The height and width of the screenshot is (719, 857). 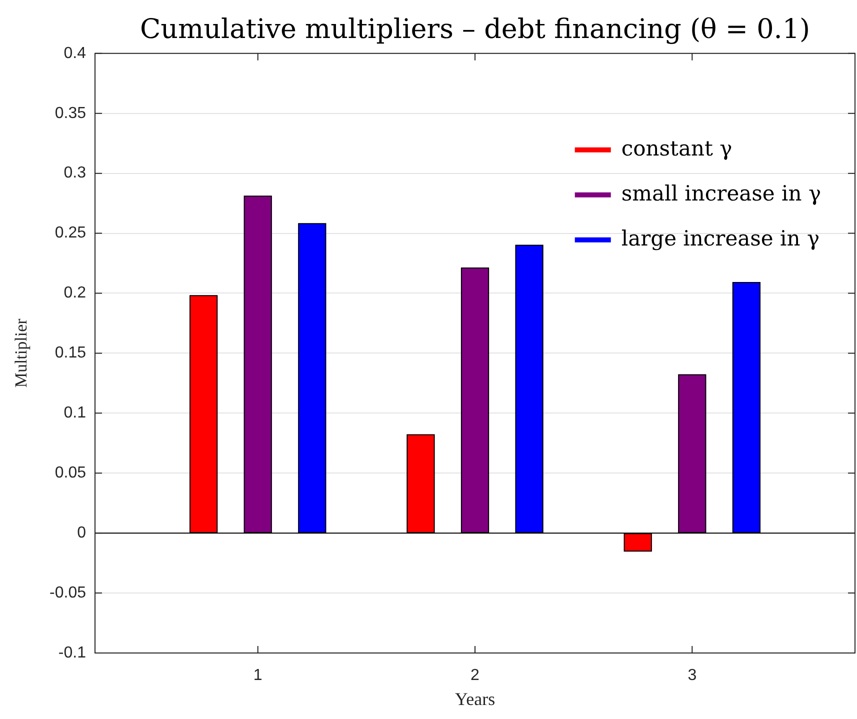 I want to click on y-tick-label: 0.35, so click(x=70, y=113).